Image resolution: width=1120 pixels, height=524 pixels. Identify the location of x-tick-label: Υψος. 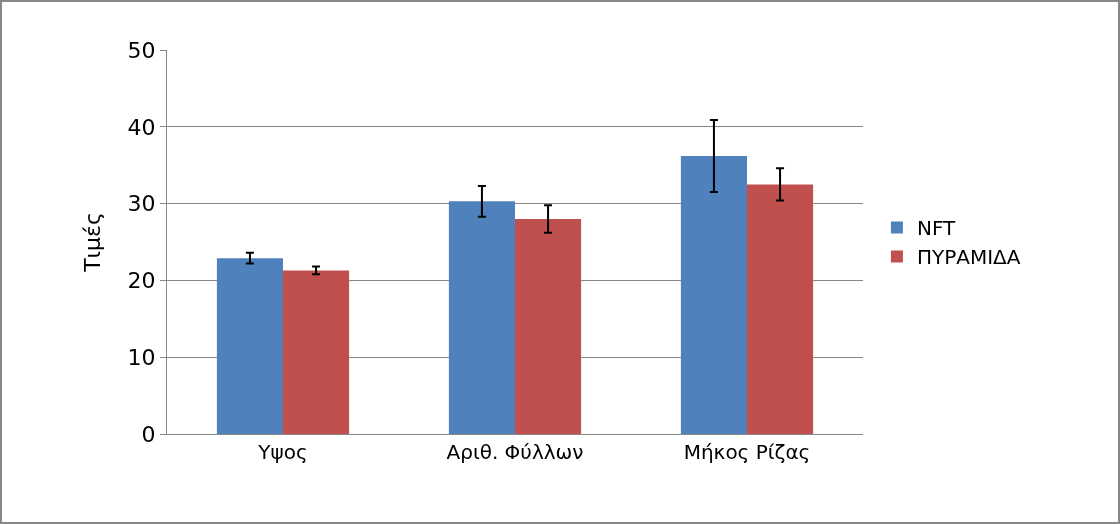
(282, 452).